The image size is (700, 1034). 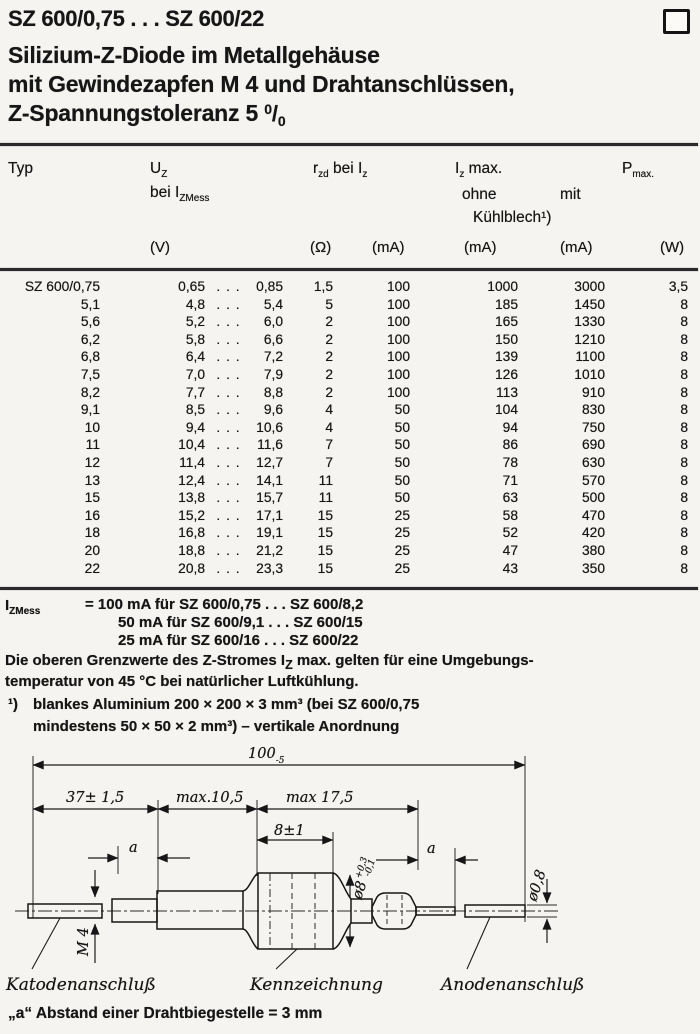 What do you see at coordinates (349, 144) in the screenshot?
I see `divider-top` at bounding box center [349, 144].